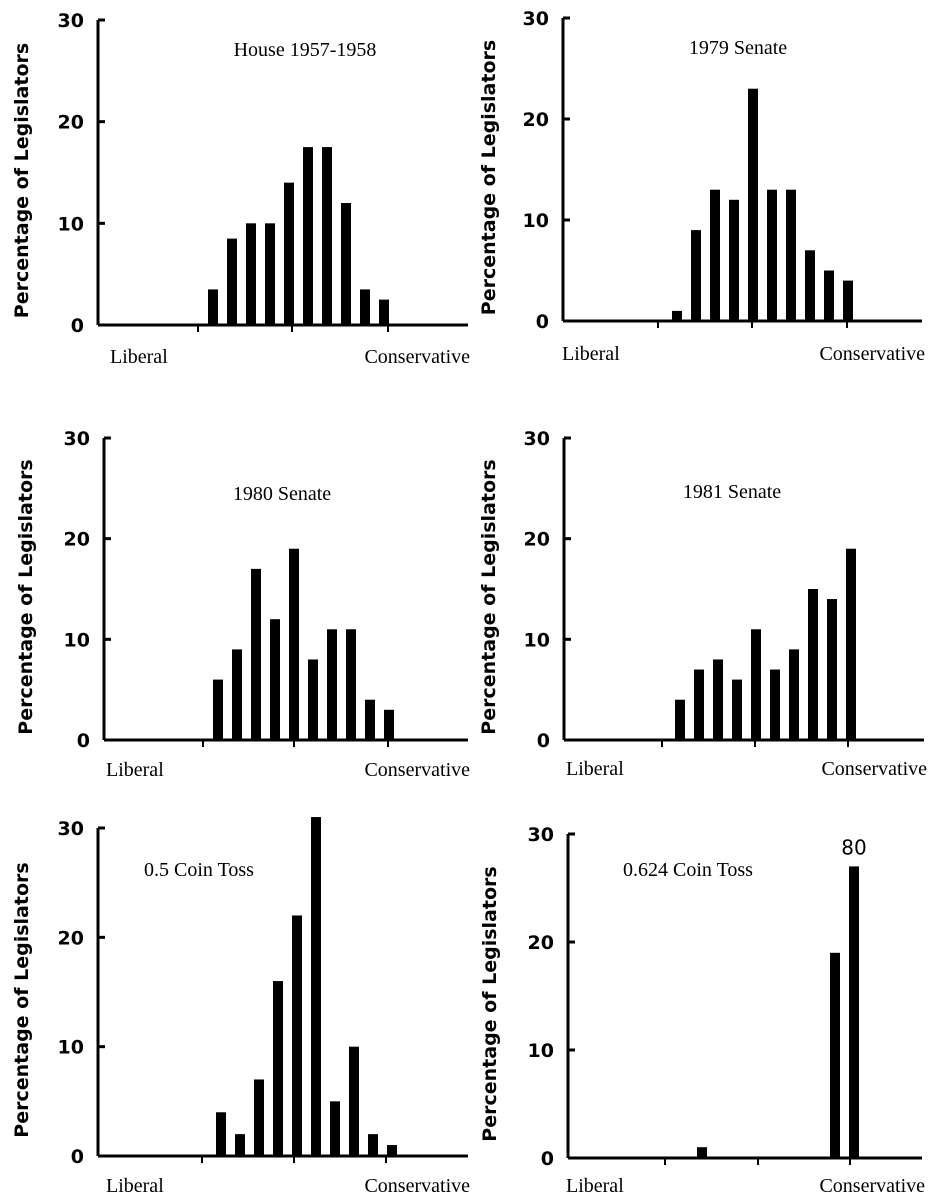 Image resolution: width=935 pixels, height=1199 pixels. Describe the element at coordinates (305, 50) in the screenshot. I see `chart-title: House 1957-1958` at that location.